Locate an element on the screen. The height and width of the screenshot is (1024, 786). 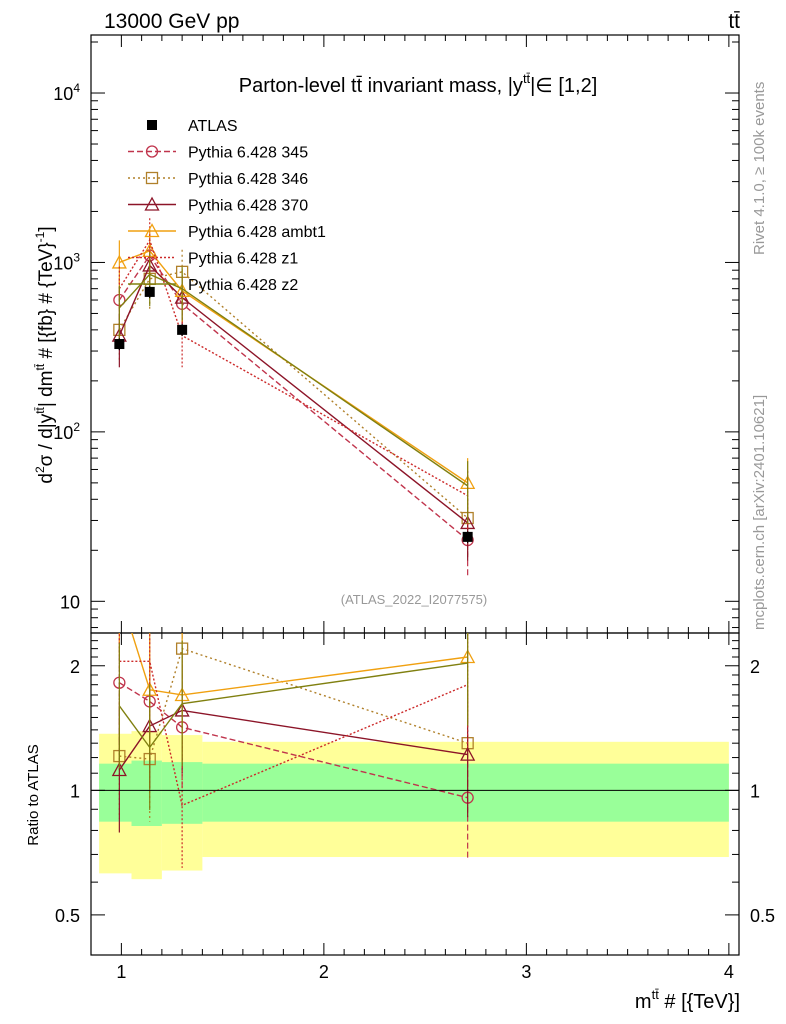
y-axis-label: d2σ / d|ytt̄| dmtt̄ # [{fb} # {TeV}-1] is located at coordinates (45, 354).